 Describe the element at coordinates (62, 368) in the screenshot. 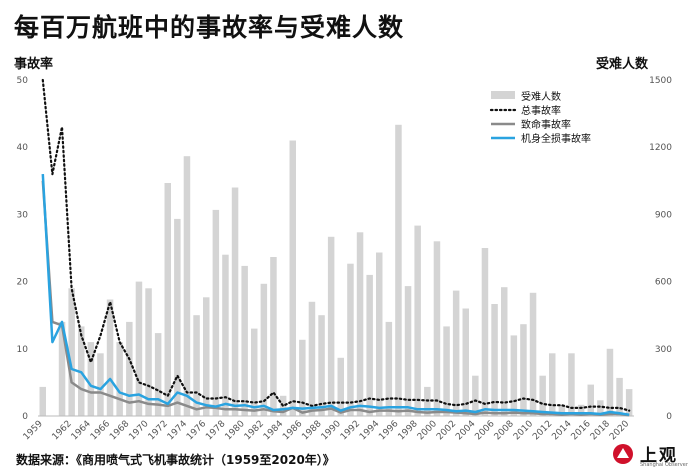

I see `bar-1961` at that location.